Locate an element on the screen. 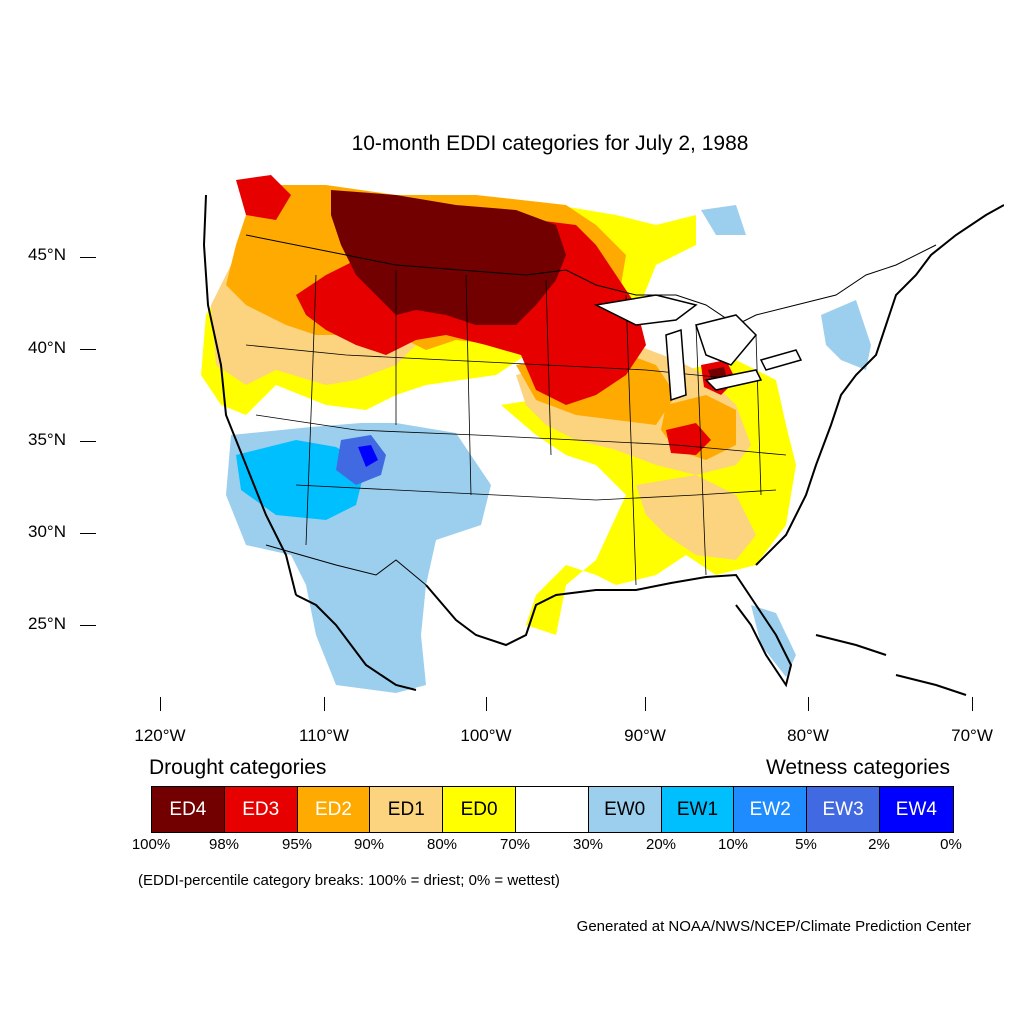 This screenshot has width=1024, height=1024. legend-box-ed3: ED3 is located at coordinates (261, 809).